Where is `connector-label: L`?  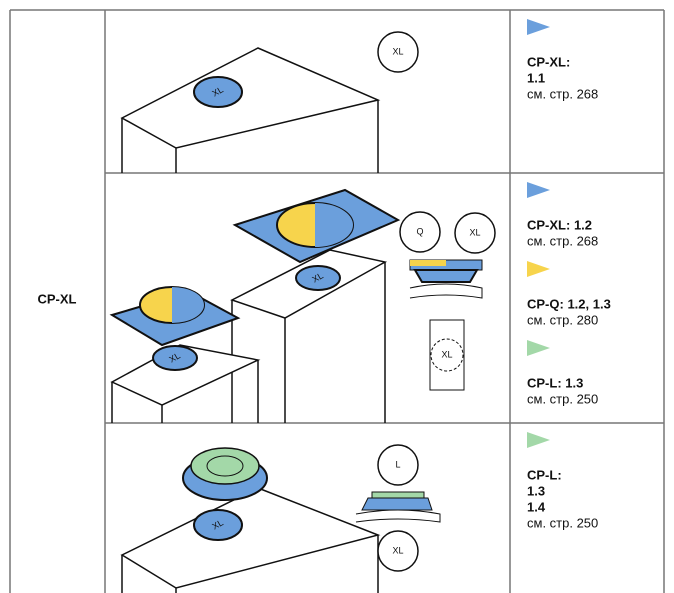 connector-label: L is located at coordinates (397, 464).